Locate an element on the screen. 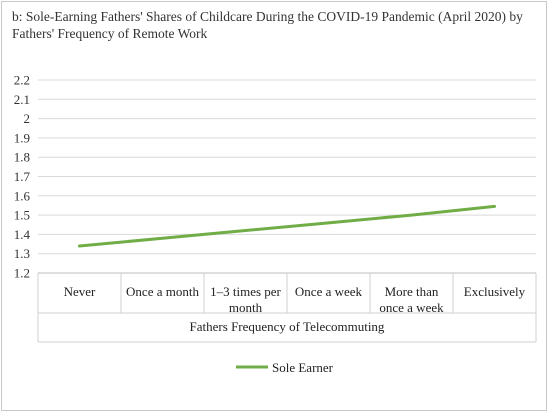  x-tick-label: Once a month is located at coordinates (162, 291).